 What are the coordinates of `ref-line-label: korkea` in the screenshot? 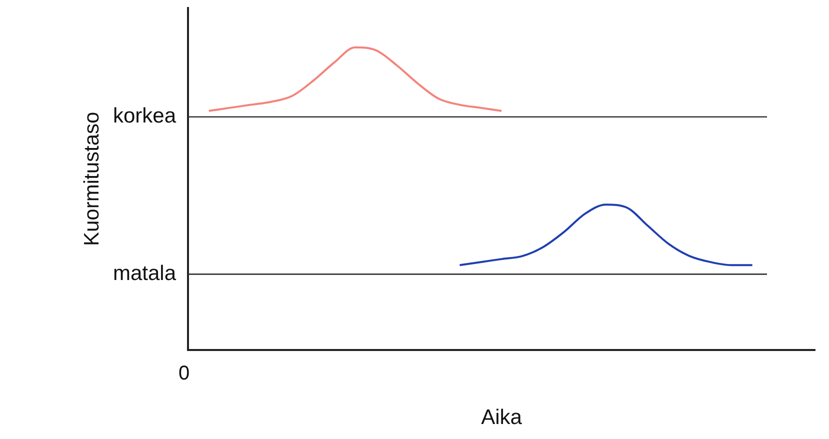 It's located at (144, 116).